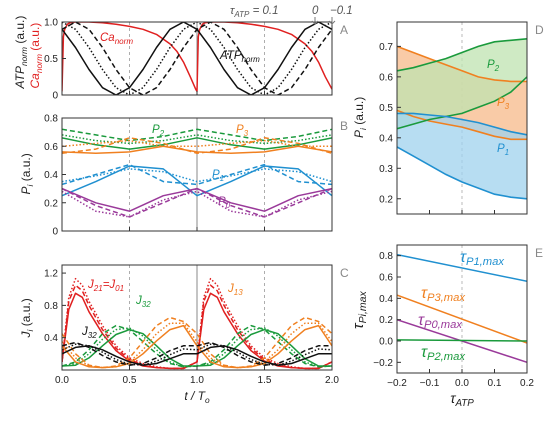 This screenshot has height=424, width=550. Describe the element at coordinates (527, 383) in the screenshot. I see `x-tick-label: 0.2` at that location.